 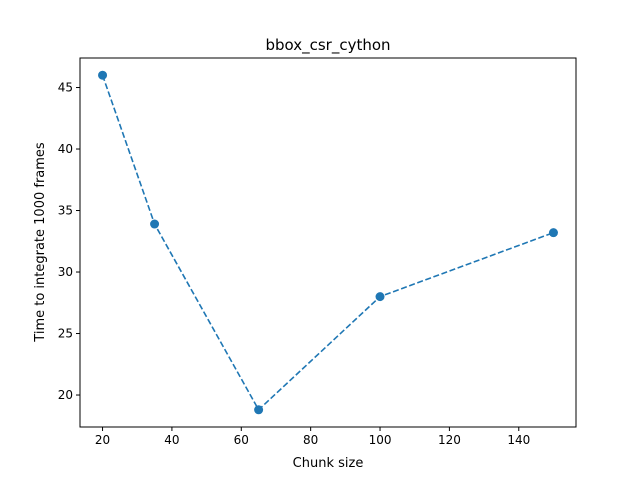 I want to click on x-tick-label: 20, so click(x=102, y=440).